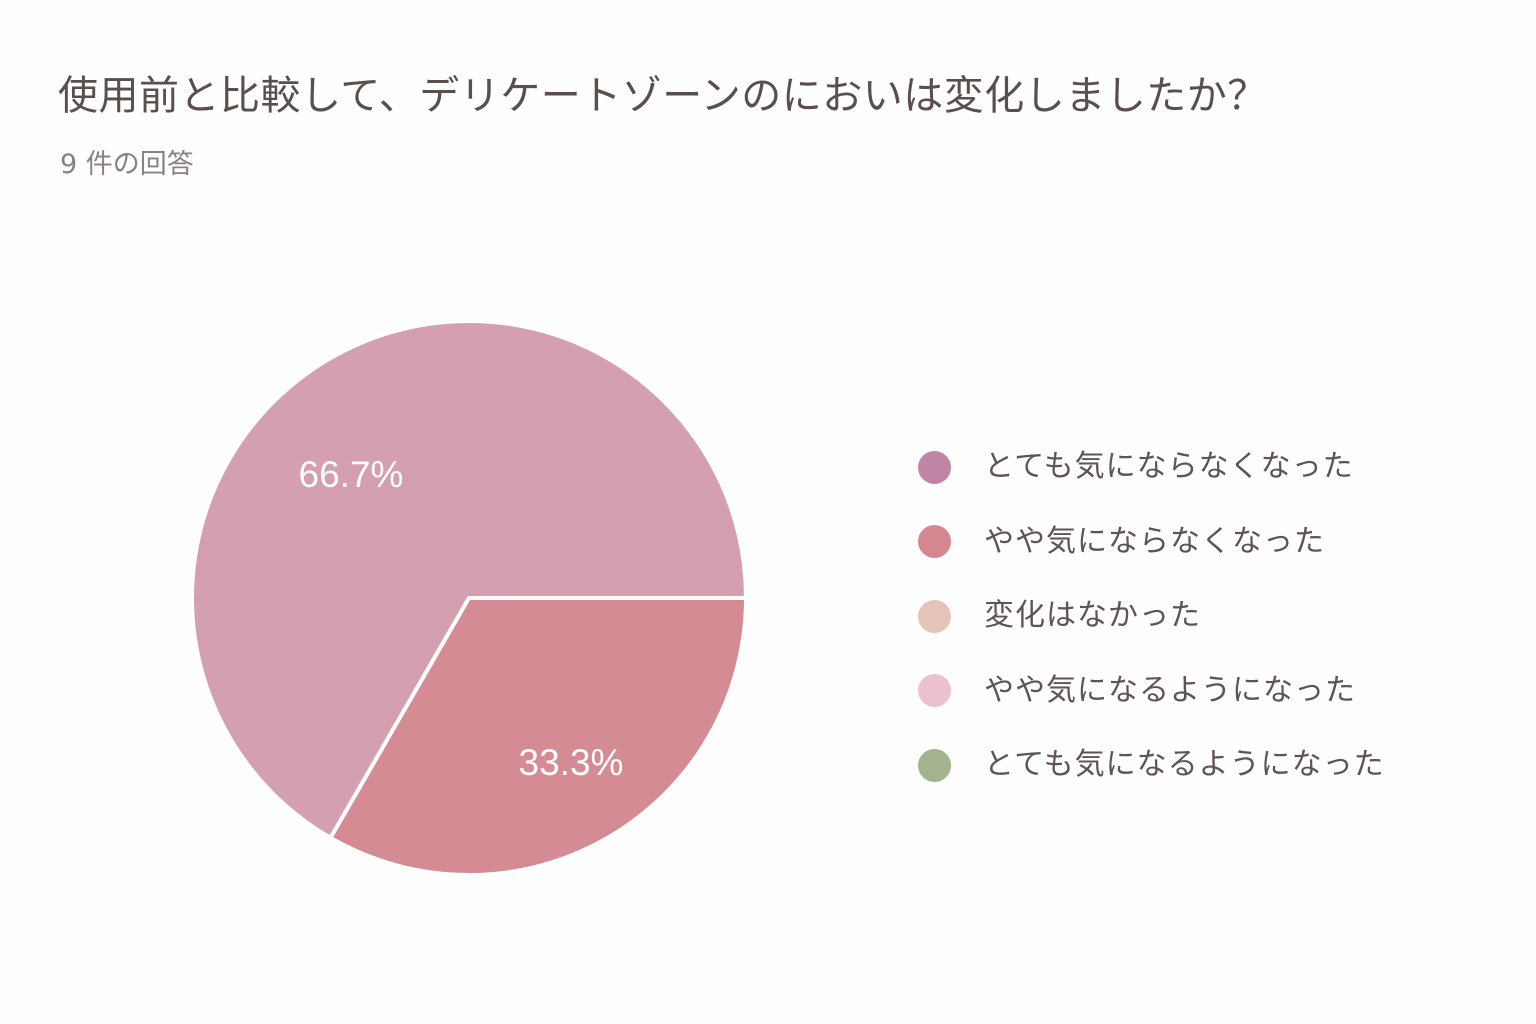  Describe the element at coordinates (1092, 616) in the screenshot. I see `legend-label: 変化はなかった` at that location.